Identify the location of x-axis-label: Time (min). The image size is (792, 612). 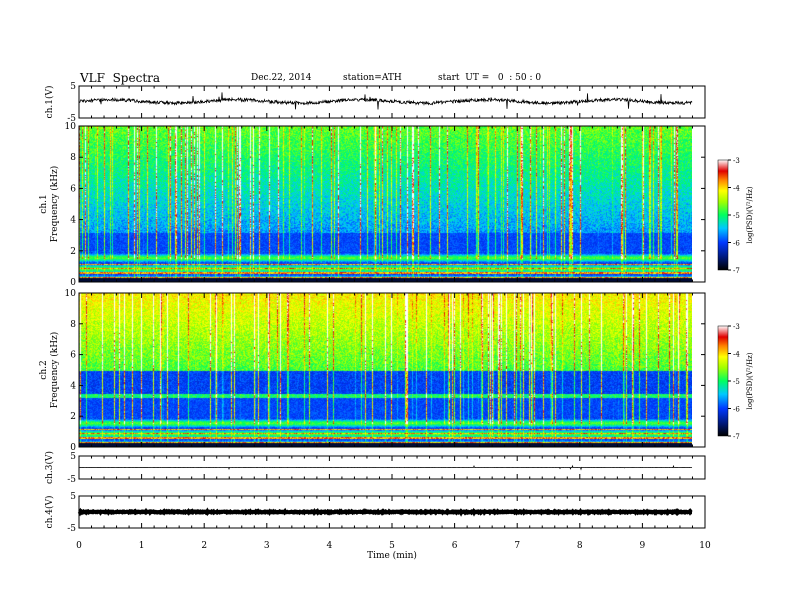
(392, 555).